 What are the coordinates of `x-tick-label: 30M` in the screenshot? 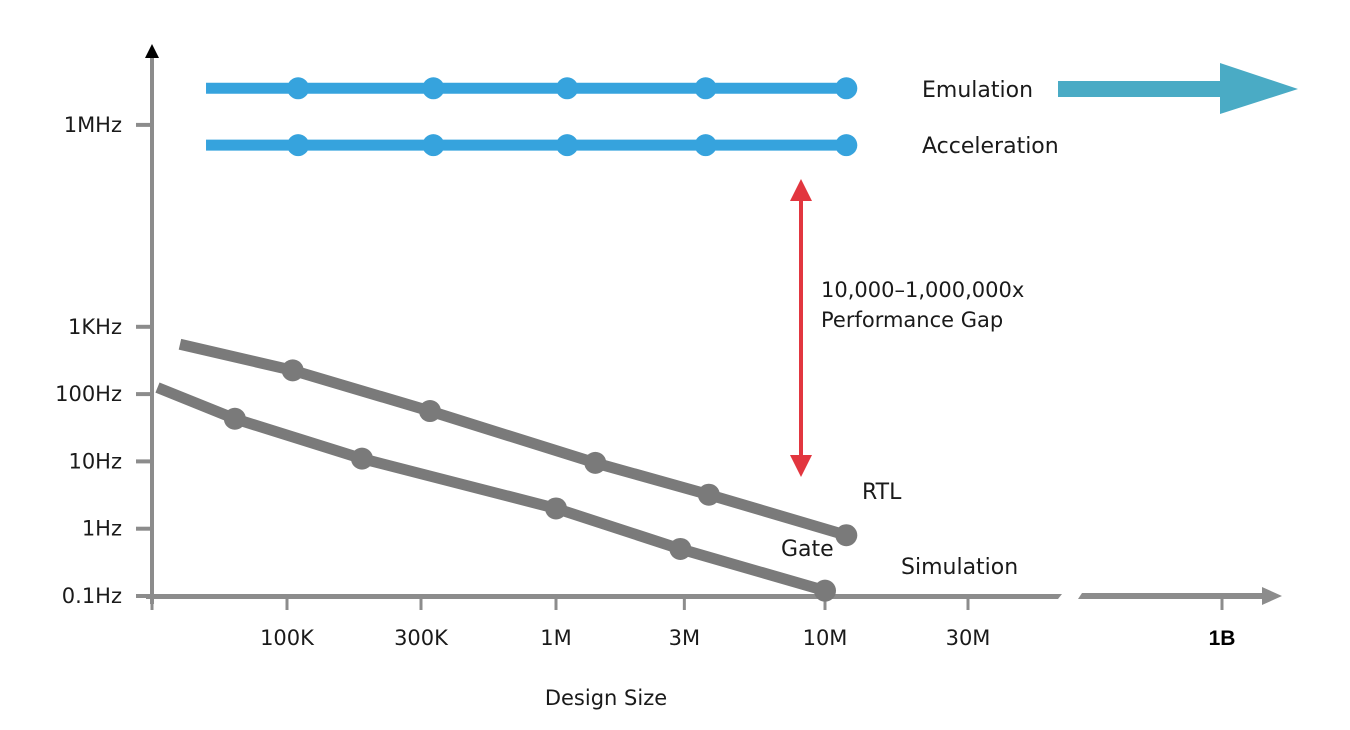 It's located at (968, 638).